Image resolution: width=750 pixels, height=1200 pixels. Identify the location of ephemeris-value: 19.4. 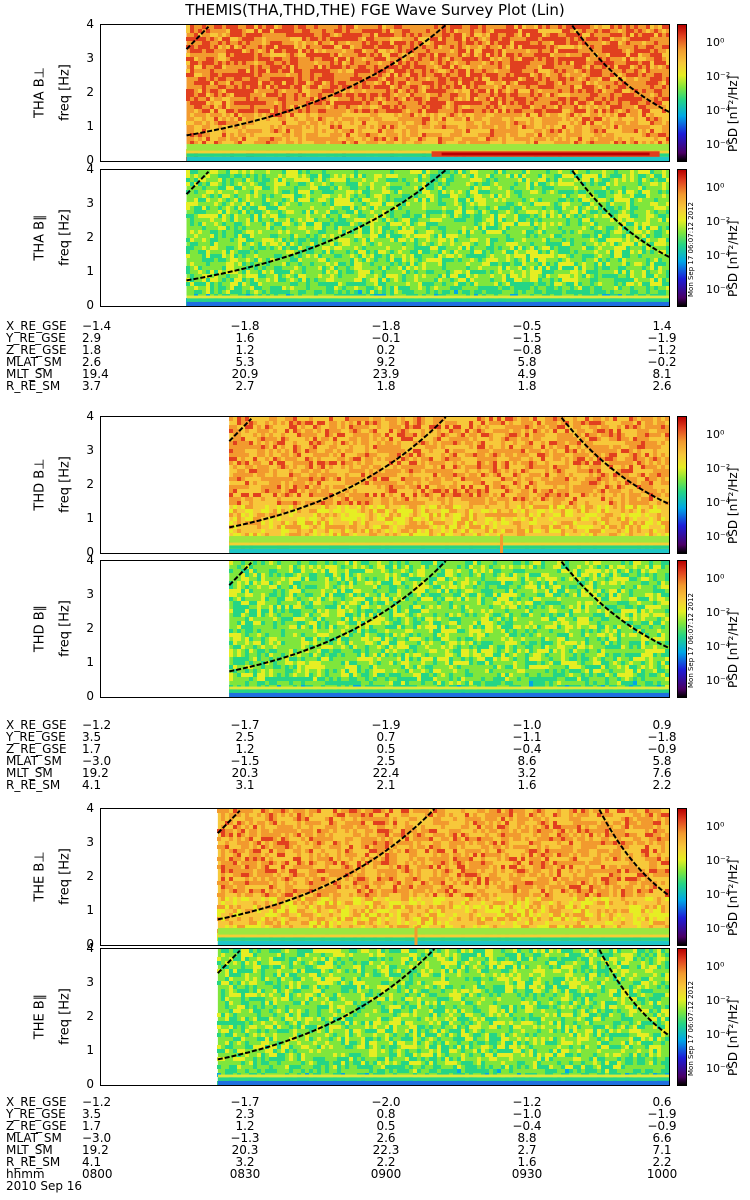
(95, 374).